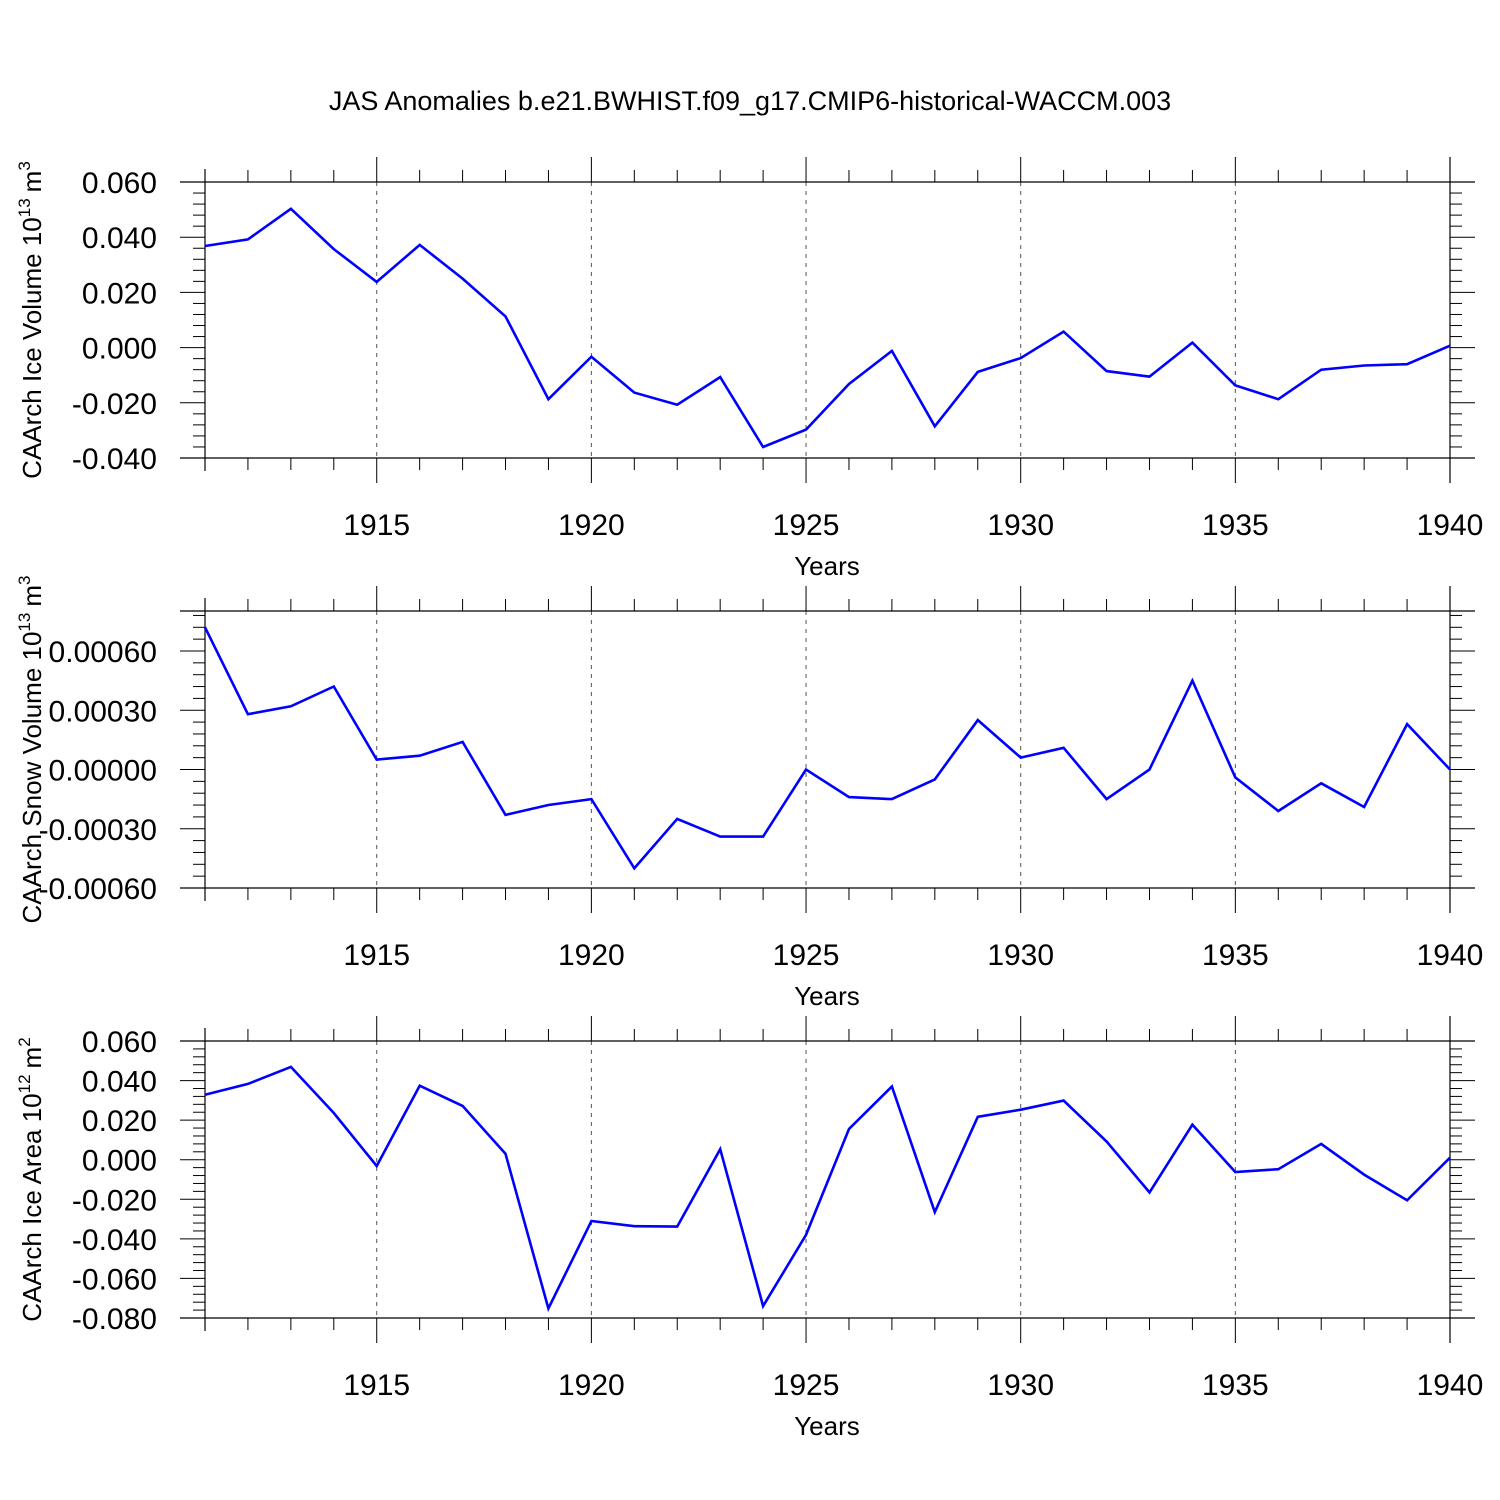 The image size is (1500, 1500). I want to click on y-axis-label-exp: 12, so click(24, 1083).